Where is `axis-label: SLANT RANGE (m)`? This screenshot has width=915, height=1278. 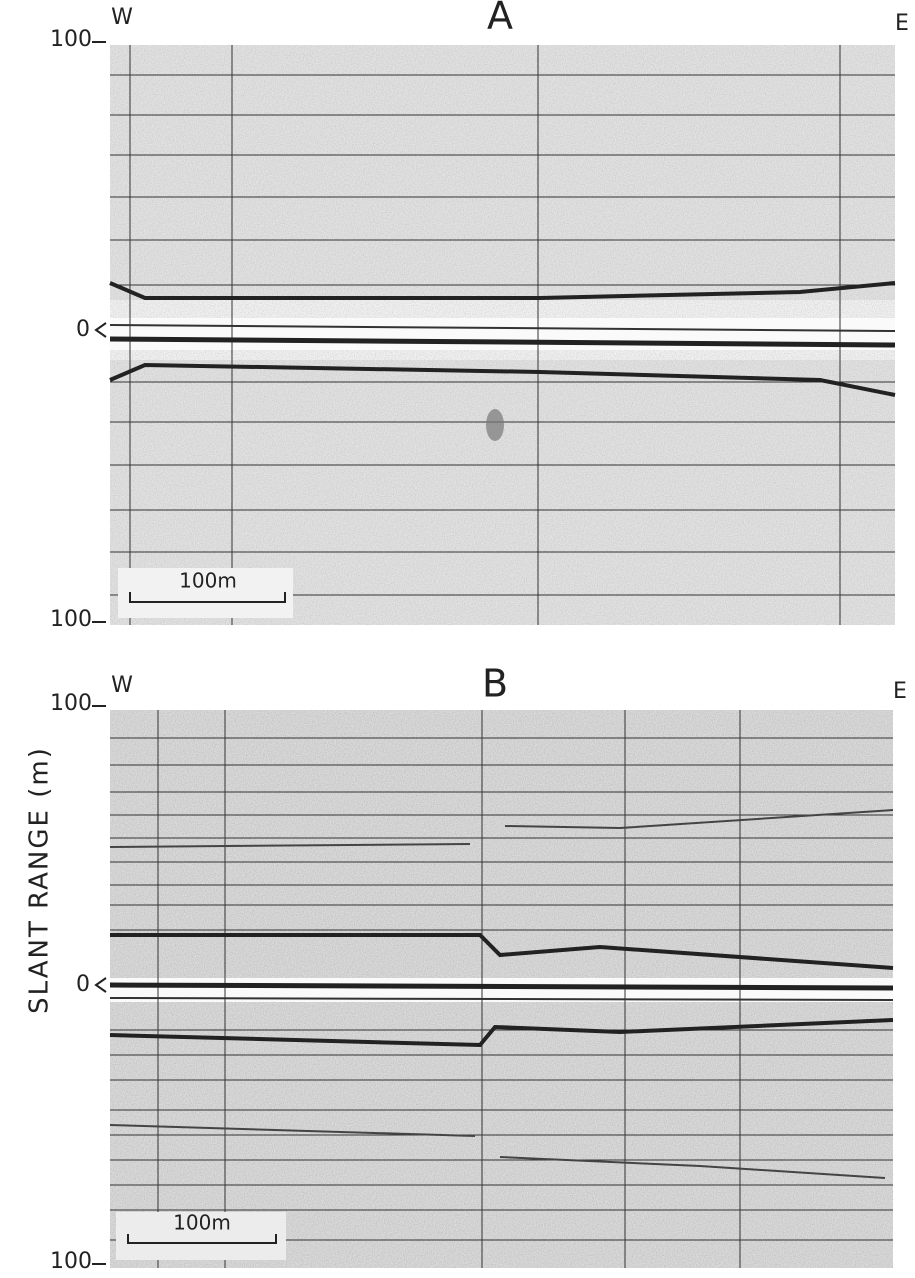 axis-label: SLANT RANGE (m) is located at coordinates (40, 880).